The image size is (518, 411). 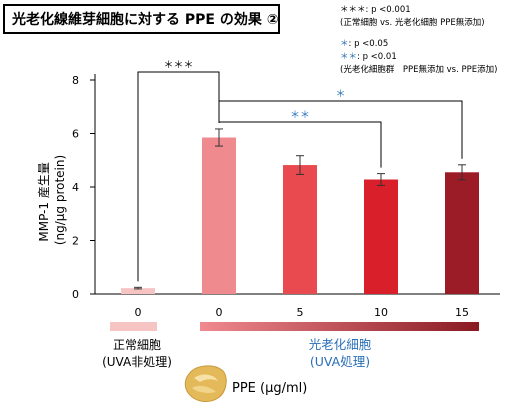 I want to click on photoaged-group-label-line1: 光老化細胞, so click(x=340, y=344).